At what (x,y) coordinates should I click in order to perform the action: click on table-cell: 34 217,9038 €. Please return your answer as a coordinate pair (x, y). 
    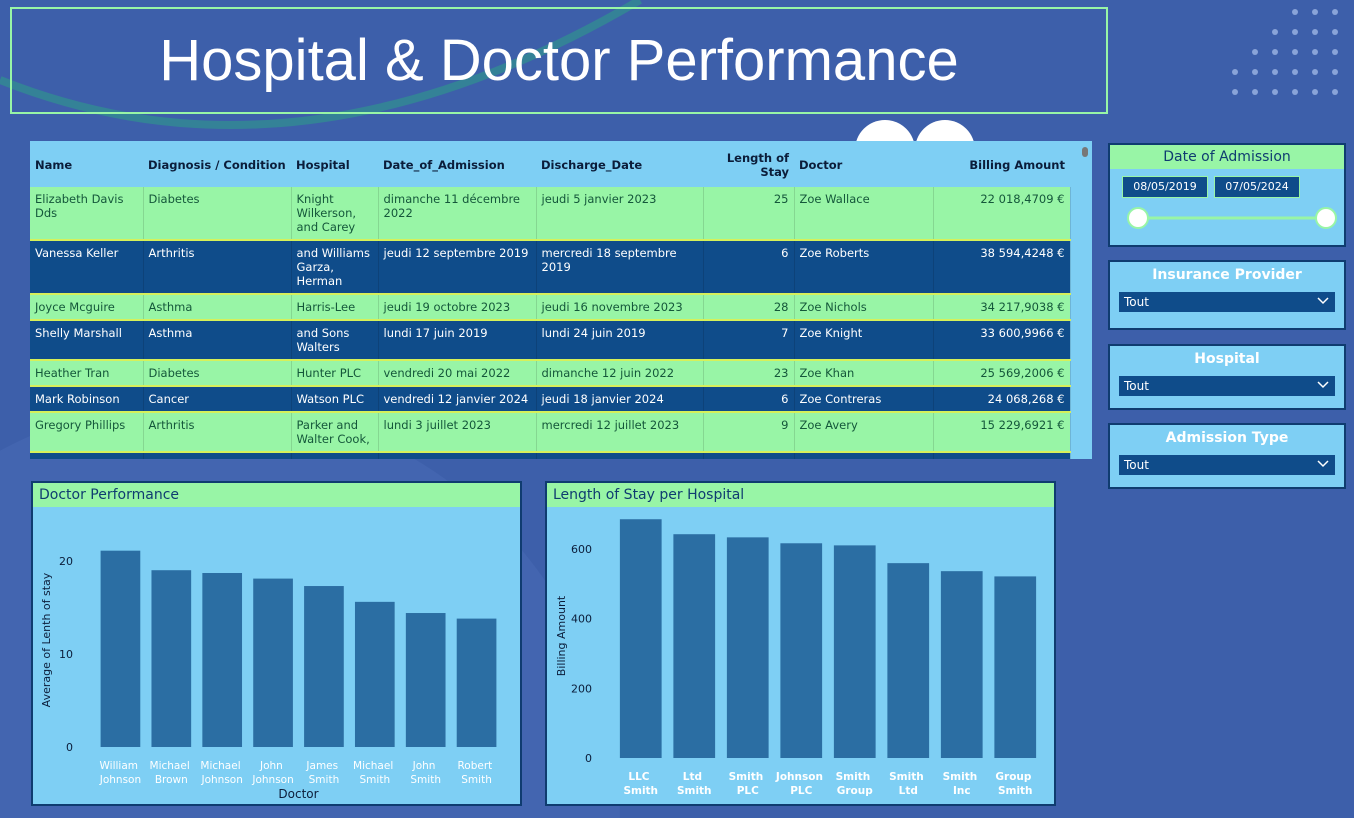
    Looking at the image, I should click on (1002, 307).